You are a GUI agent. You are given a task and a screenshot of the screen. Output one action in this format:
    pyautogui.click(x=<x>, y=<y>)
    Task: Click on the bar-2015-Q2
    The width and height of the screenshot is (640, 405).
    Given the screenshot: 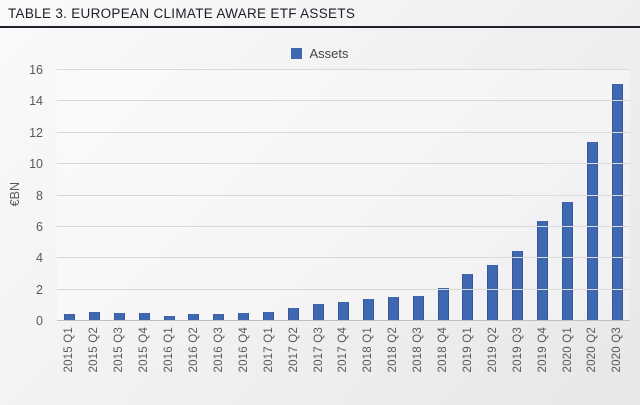 What is the action you would take?
    pyautogui.click(x=94, y=316)
    